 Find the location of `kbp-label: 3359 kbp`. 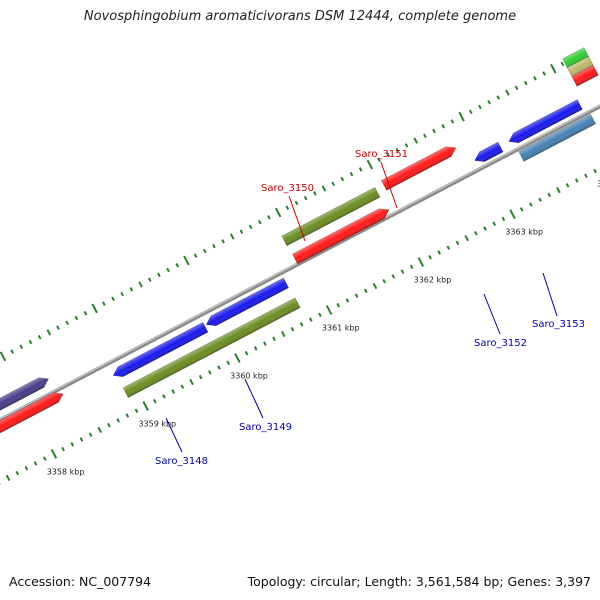

kbp-label: 3359 kbp is located at coordinates (157, 424).